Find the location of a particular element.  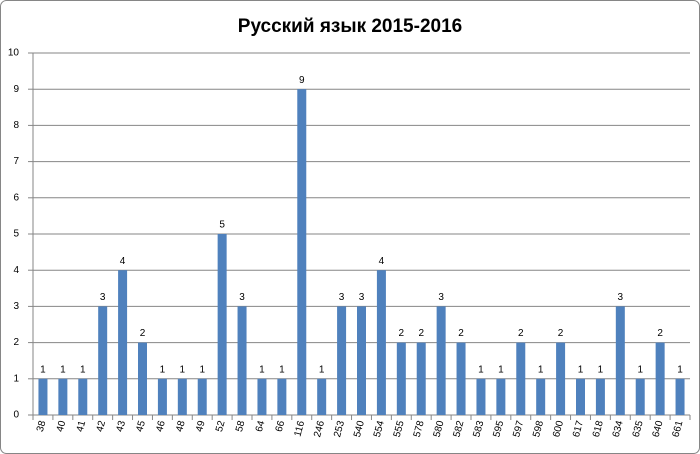

data-label: 5 is located at coordinates (222, 225).